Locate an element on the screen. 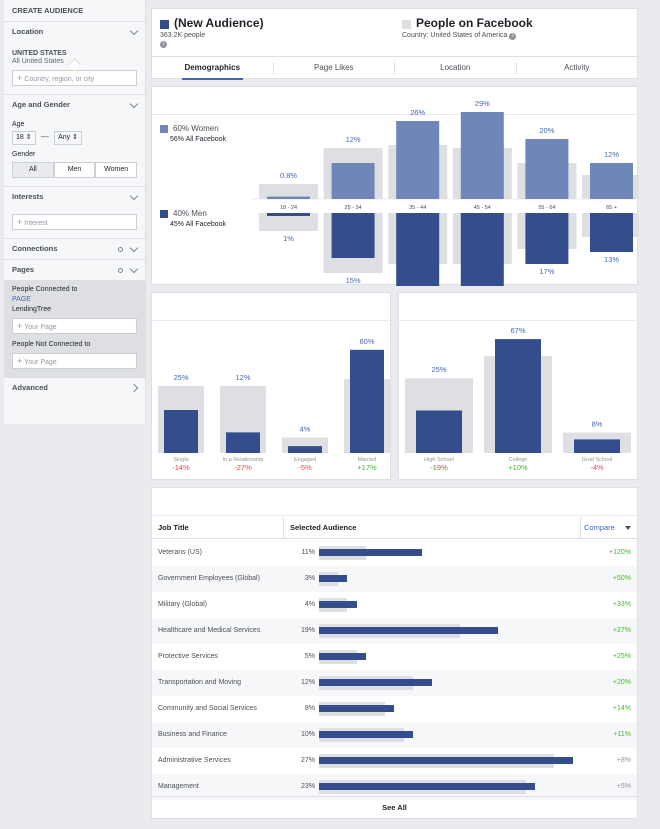 The image size is (660, 829). age-max-select: Any ⇕ is located at coordinates (68, 138).